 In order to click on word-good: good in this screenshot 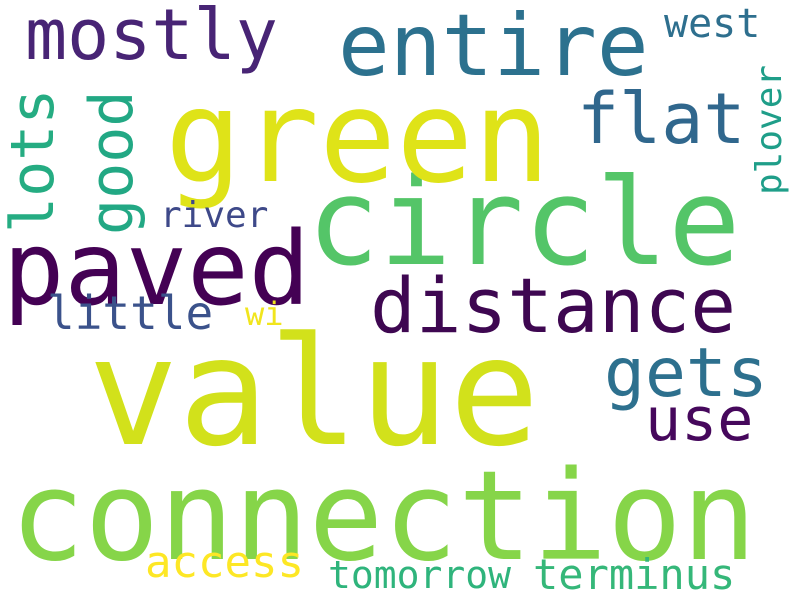, I will do `click(112, 163)`.